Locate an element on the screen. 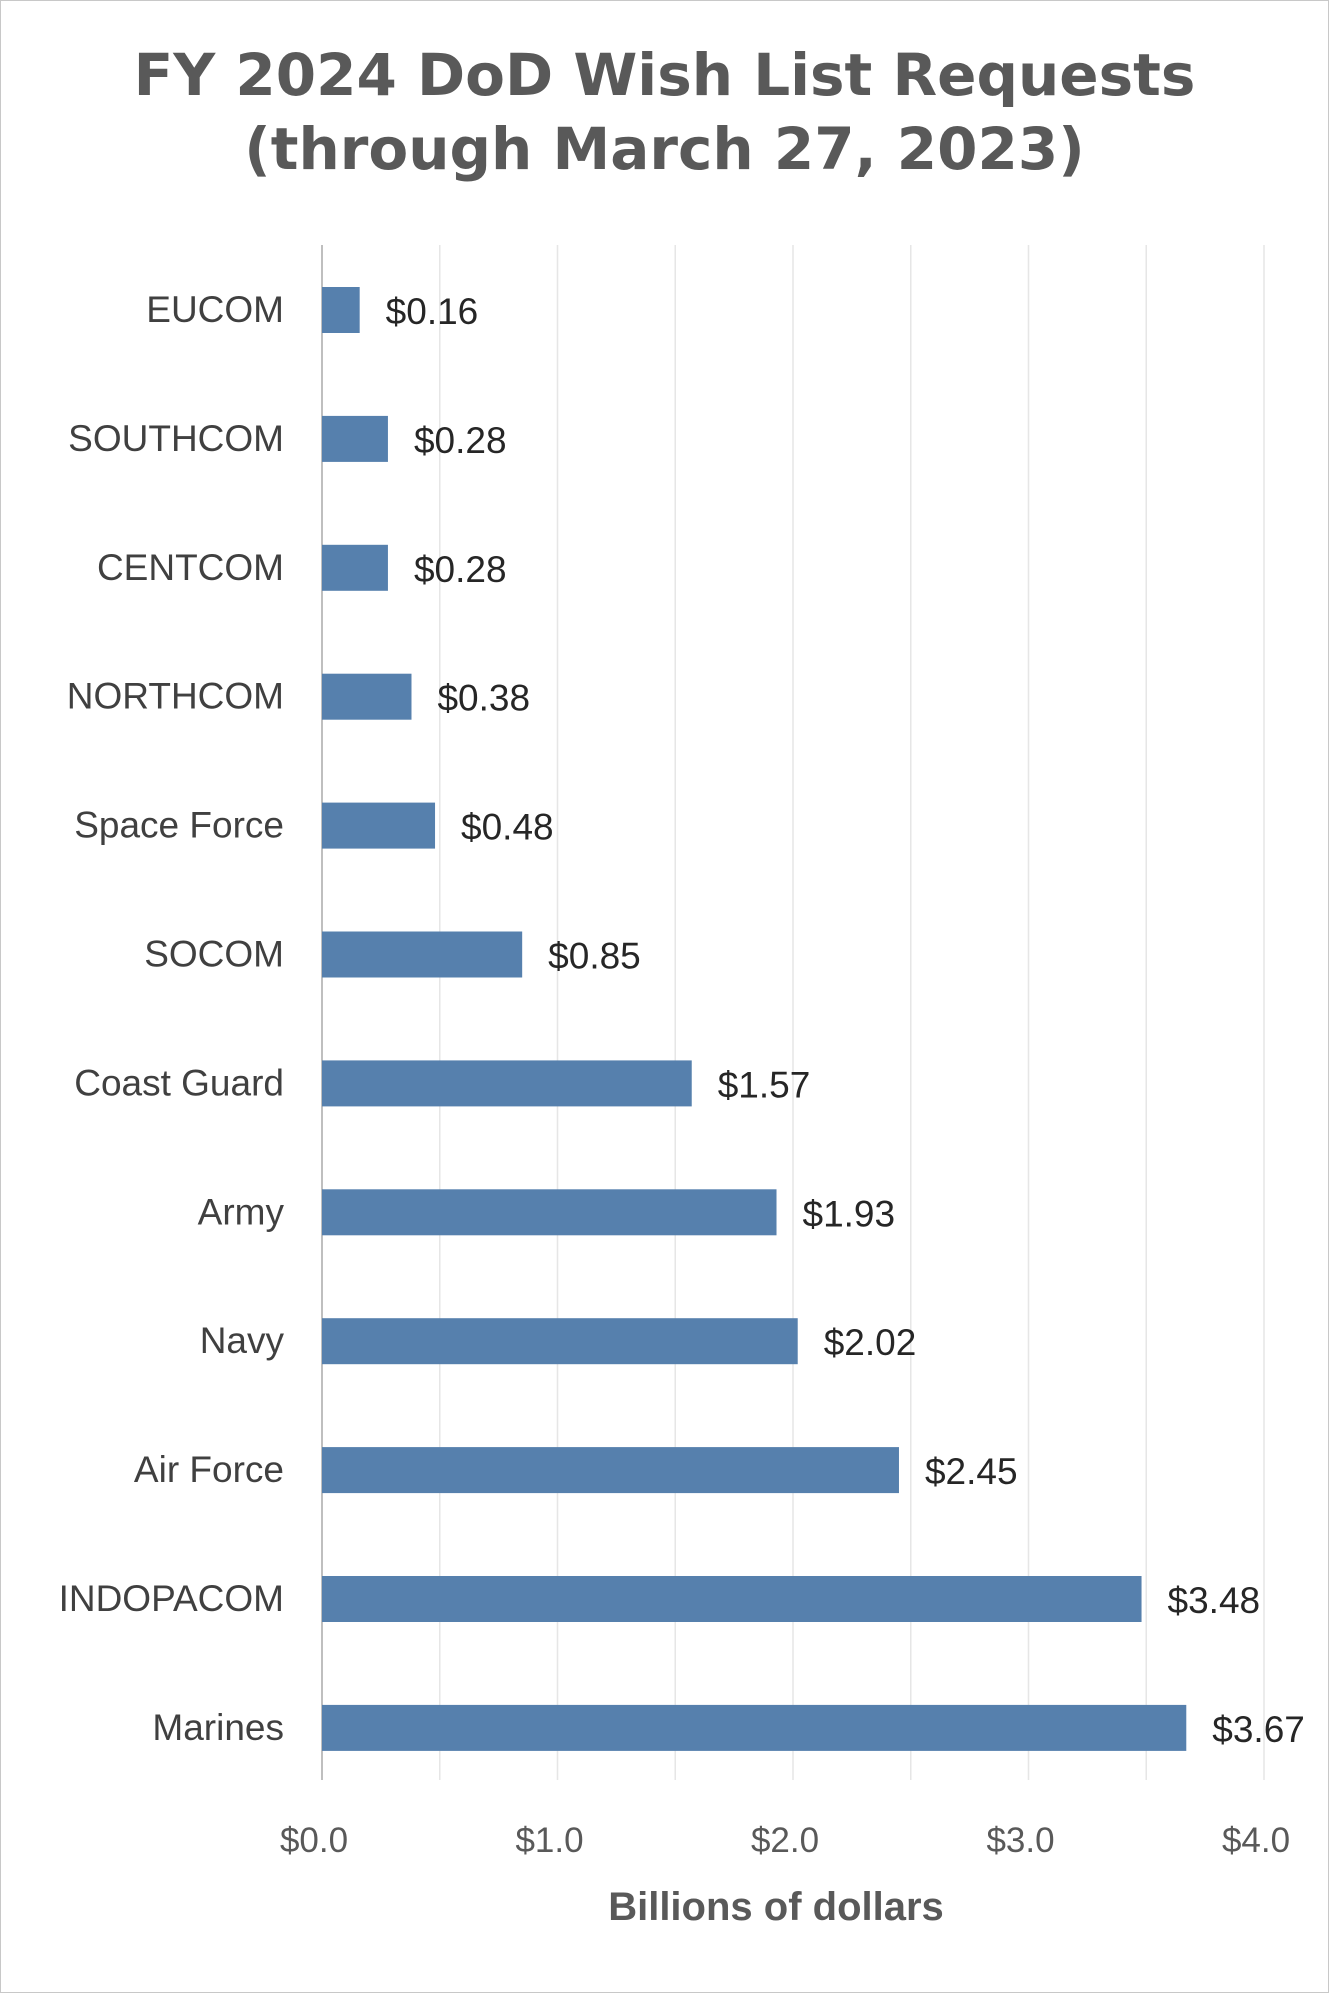 The width and height of the screenshot is (1329, 1993). x-tick-label: $3.0 is located at coordinates (1020, 1840).